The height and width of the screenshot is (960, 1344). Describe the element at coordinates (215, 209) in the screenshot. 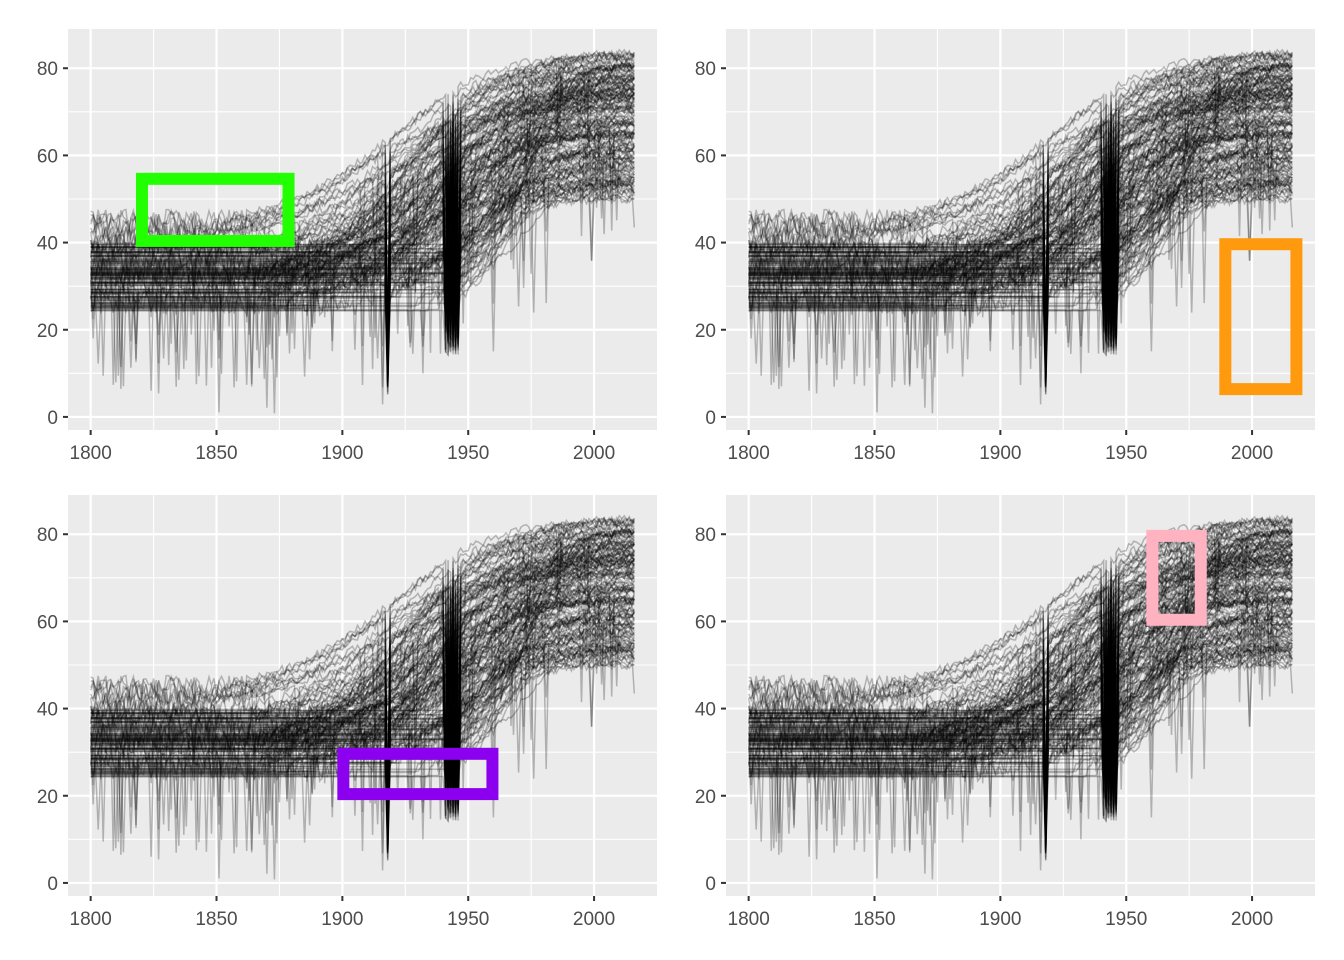

I see `highlight-box` at that location.